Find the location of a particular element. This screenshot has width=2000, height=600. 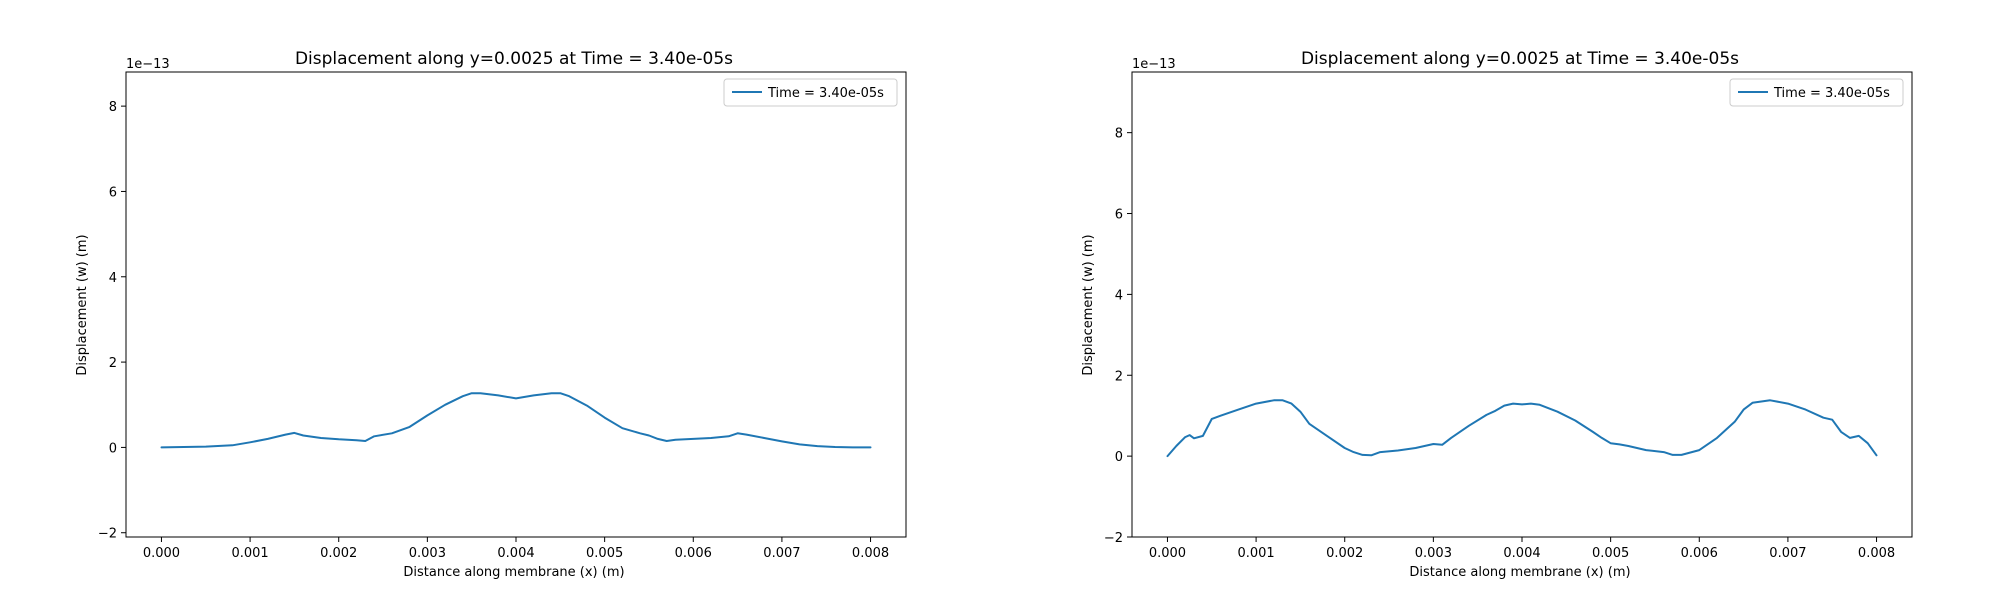

legend-1: Time = 3.40e-05s is located at coordinates (810, 92).